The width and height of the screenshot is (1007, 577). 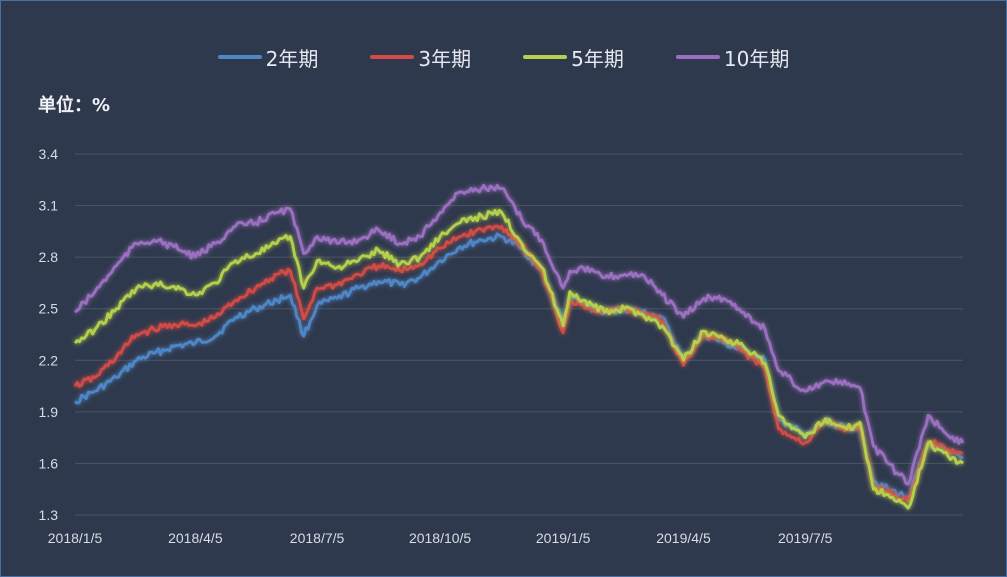 What do you see at coordinates (445, 58) in the screenshot?
I see `legend-label-3y: 3年期` at bounding box center [445, 58].